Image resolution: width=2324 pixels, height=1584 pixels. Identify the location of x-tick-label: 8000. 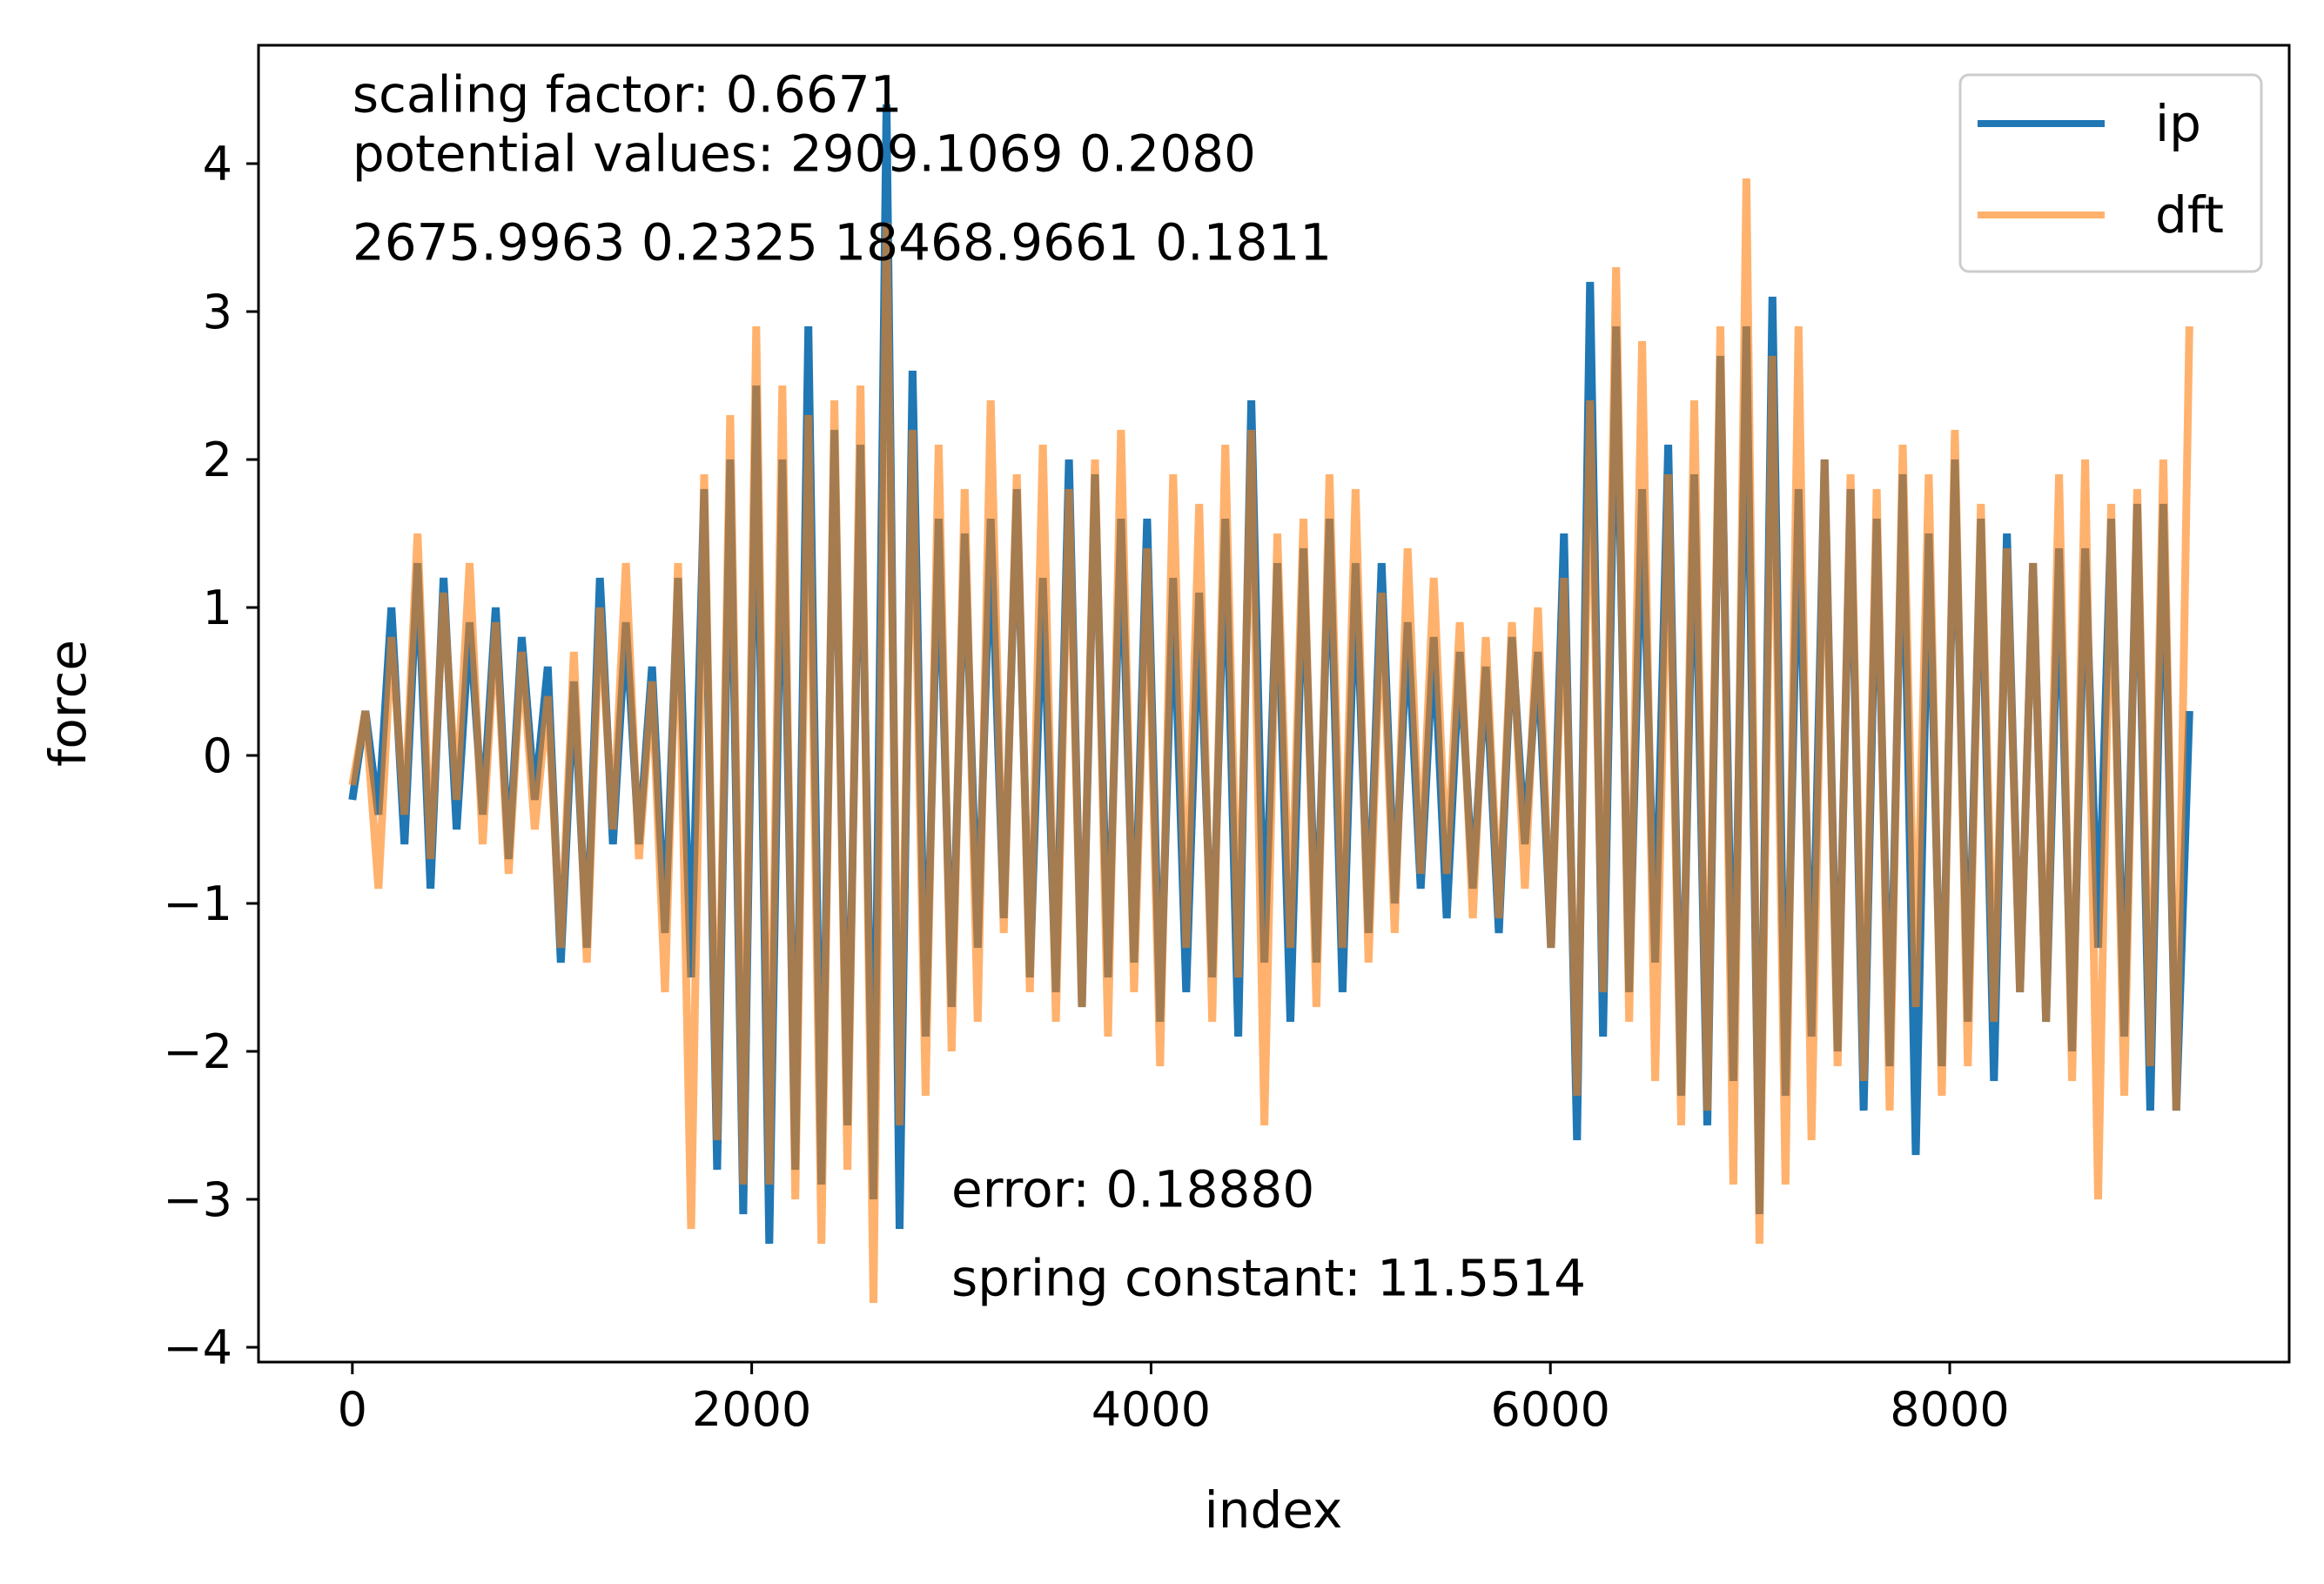
(1950, 1409).